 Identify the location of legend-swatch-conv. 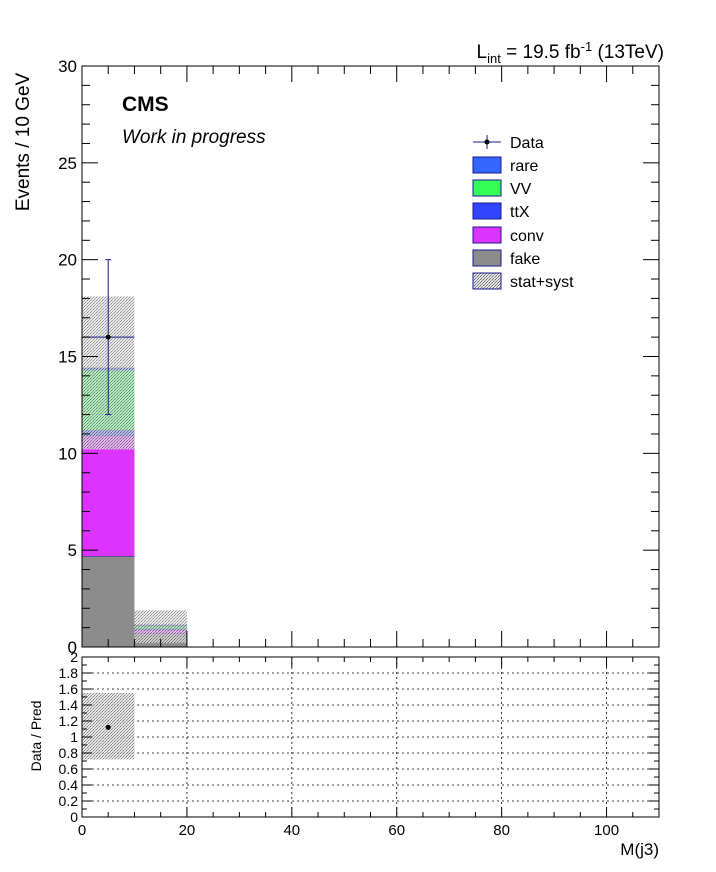
(487, 235).